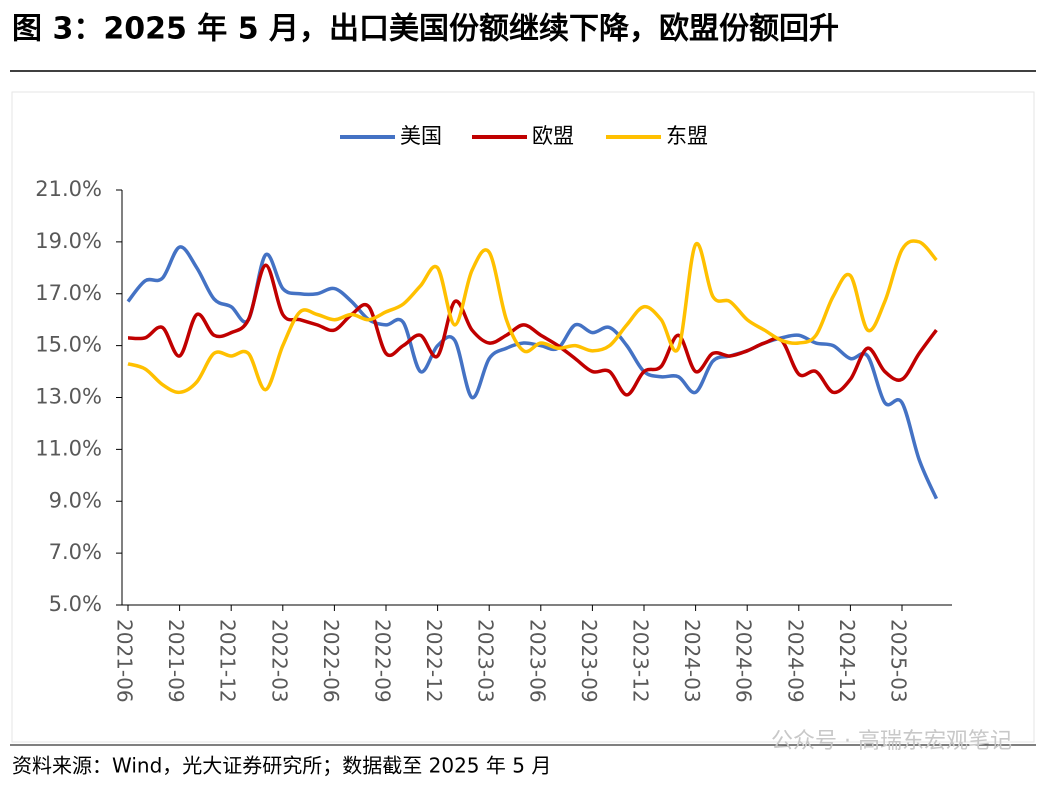 The width and height of the screenshot is (1046, 785). What do you see at coordinates (68, 345) in the screenshot?
I see `y-tick-label: 15.0%` at bounding box center [68, 345].